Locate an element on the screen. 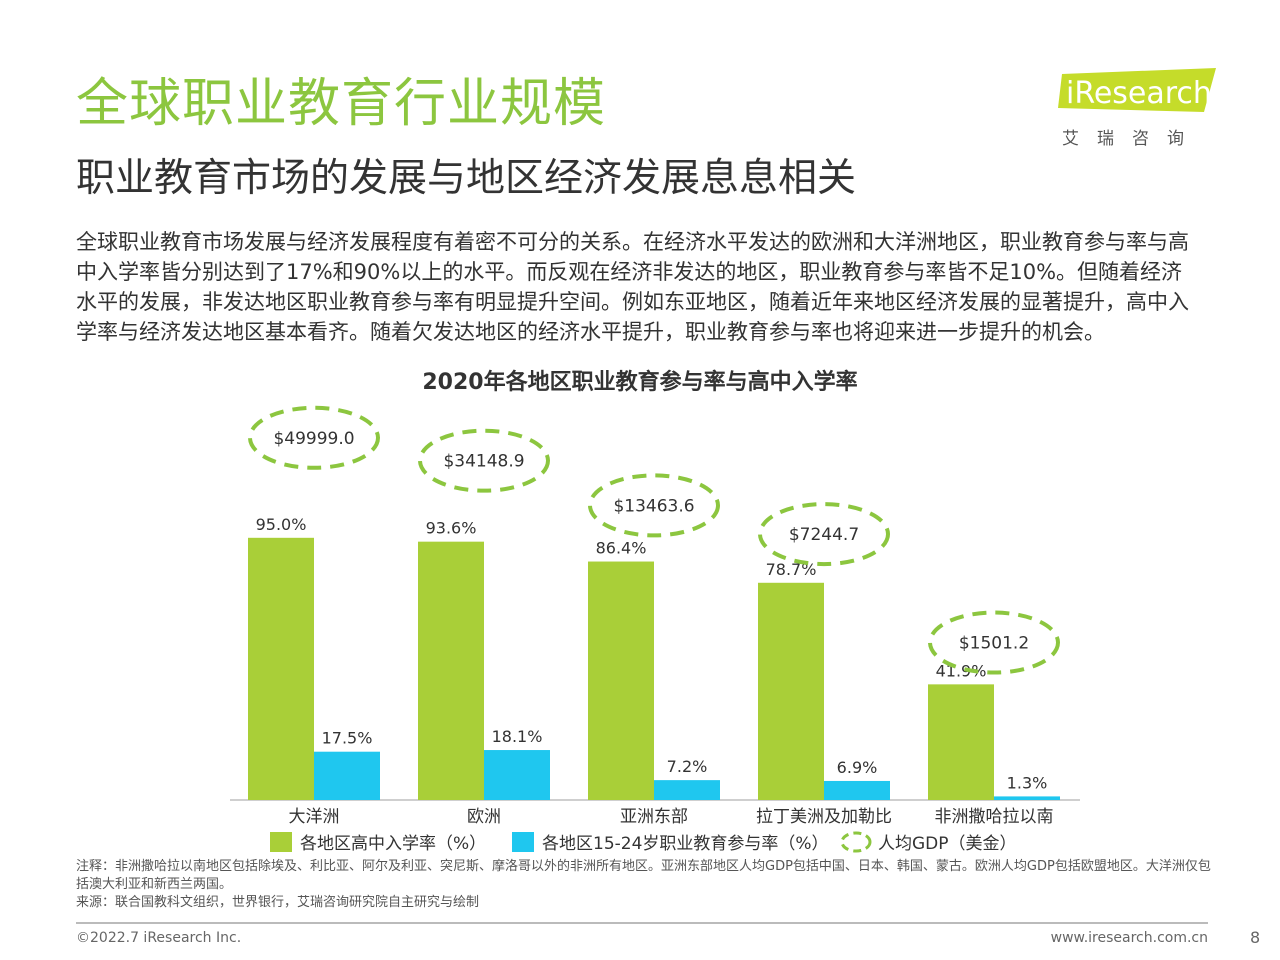 This screenshot has height=960, width=1280. page-subtitle: 职业教育市场的发展与地区经济发展息息相关 is located at coordinates (466, 178).